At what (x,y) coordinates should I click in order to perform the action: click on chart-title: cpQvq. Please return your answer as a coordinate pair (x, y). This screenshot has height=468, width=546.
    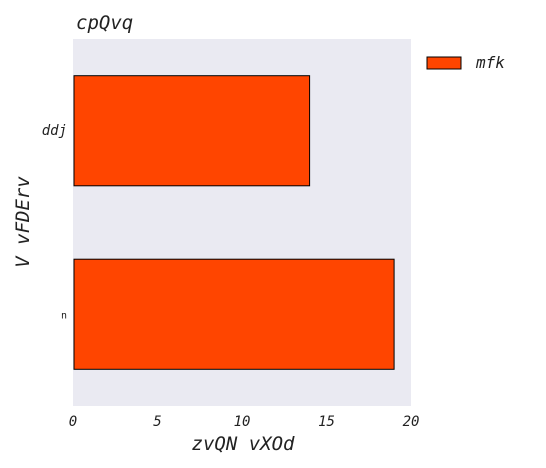
    Looking at the image, I should click on (104, 23).